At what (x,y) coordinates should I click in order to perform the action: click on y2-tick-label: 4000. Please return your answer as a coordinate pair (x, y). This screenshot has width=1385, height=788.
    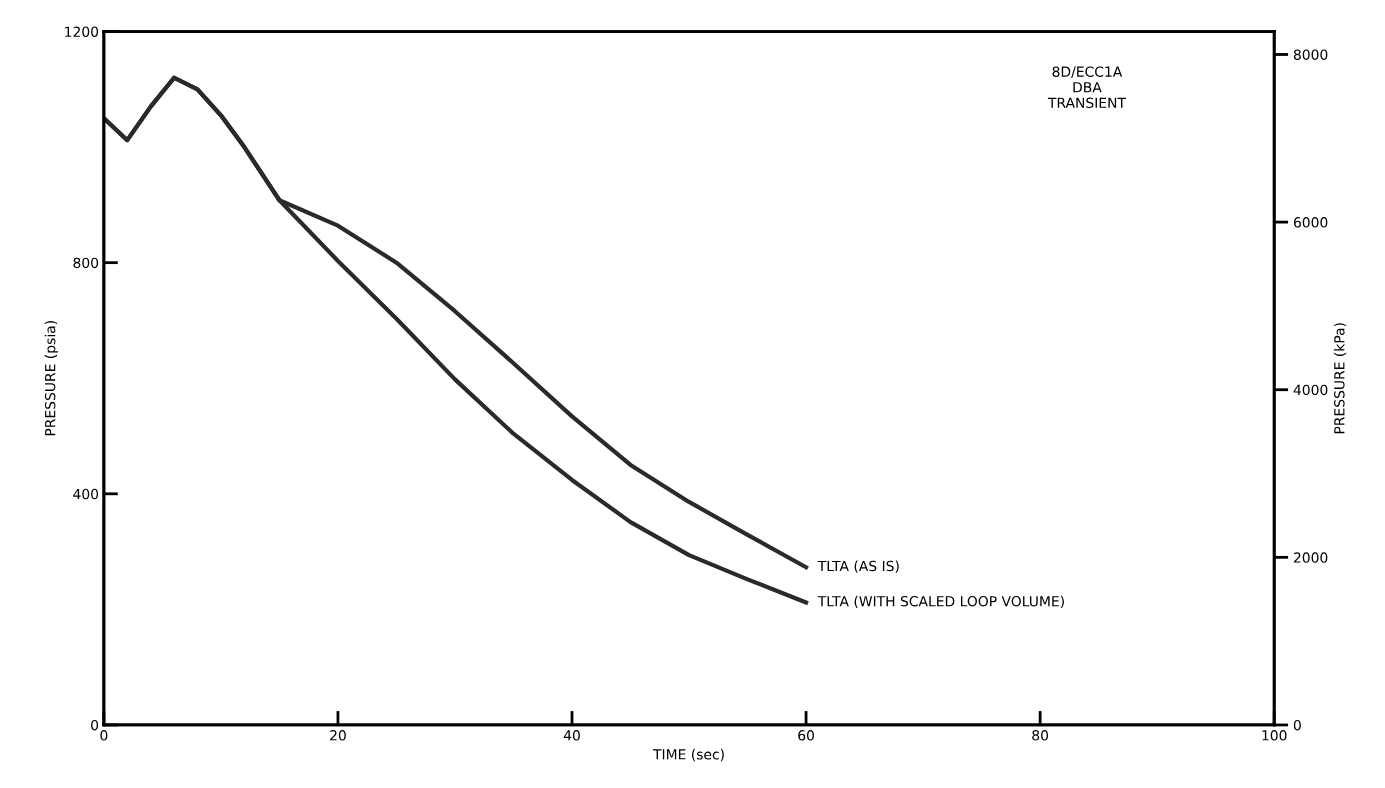
    Looking at the image, I should click on (1310, 390).